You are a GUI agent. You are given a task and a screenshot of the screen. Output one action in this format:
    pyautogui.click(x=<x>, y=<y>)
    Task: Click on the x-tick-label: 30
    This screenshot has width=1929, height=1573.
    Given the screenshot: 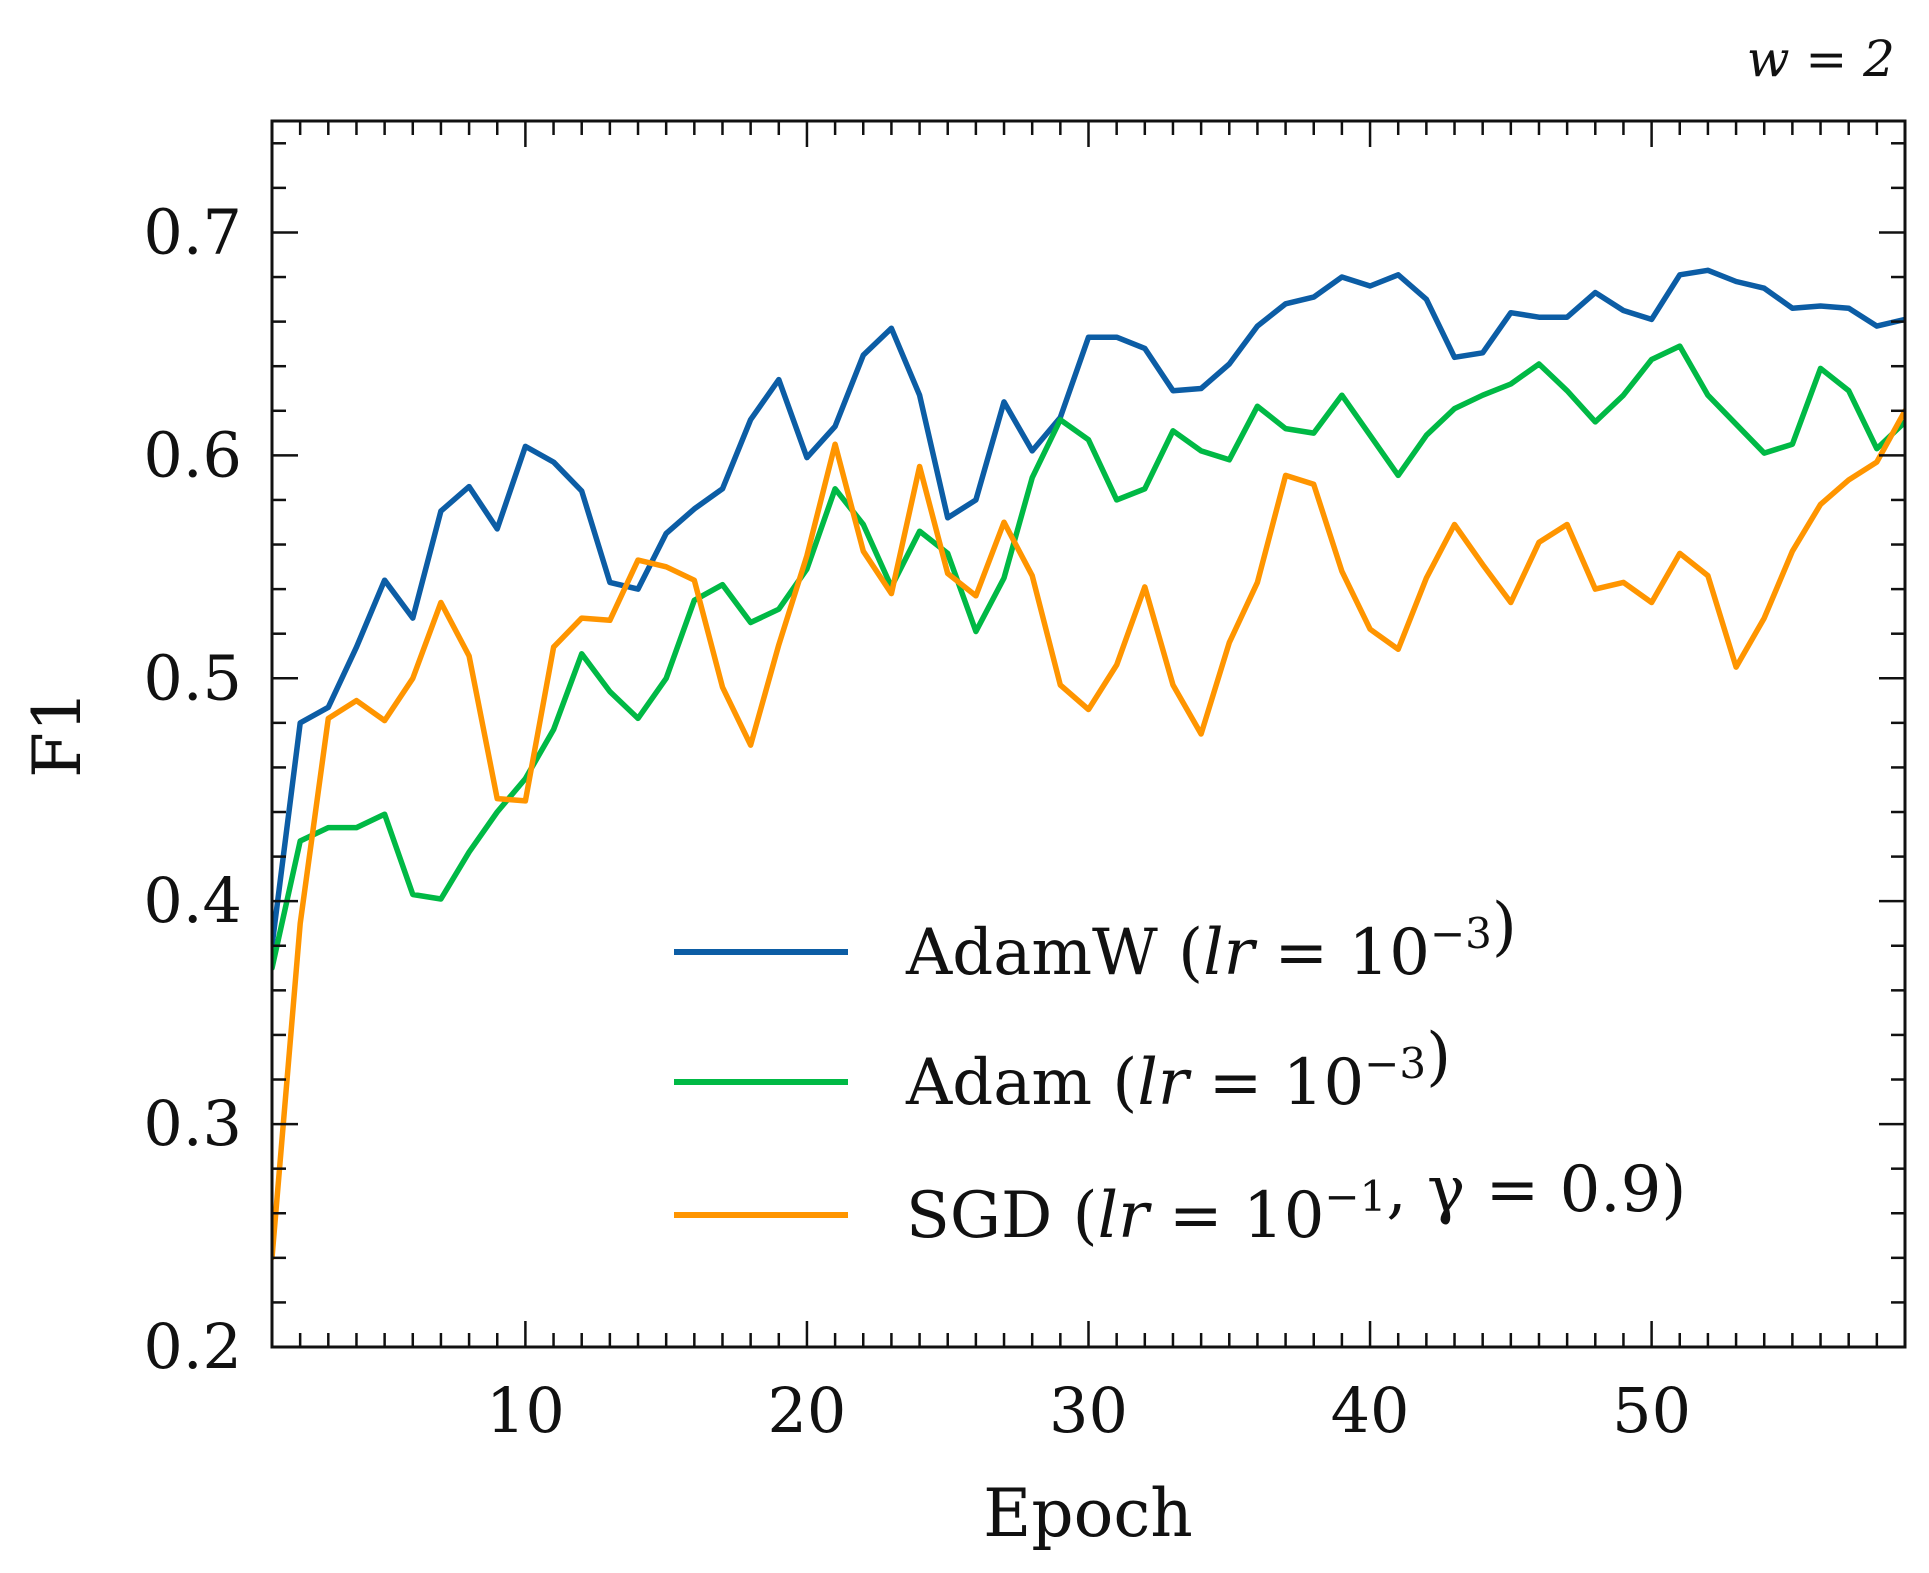 What is the action you would take?
    pyautogui.click(x=1088, y=1410)
    